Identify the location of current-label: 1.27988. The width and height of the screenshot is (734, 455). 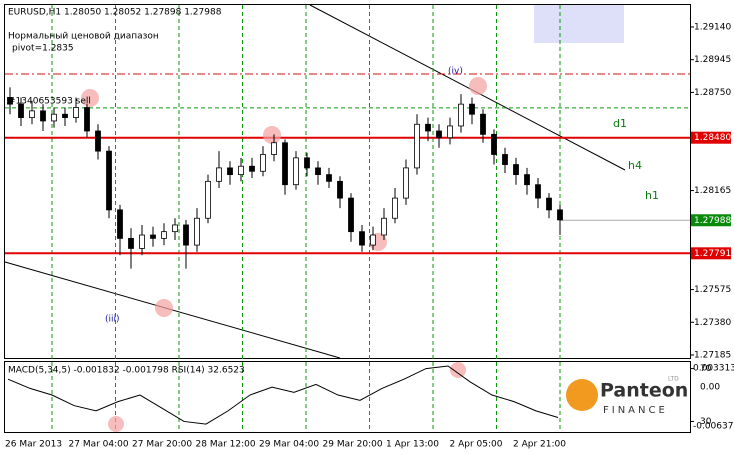
(712, 221).